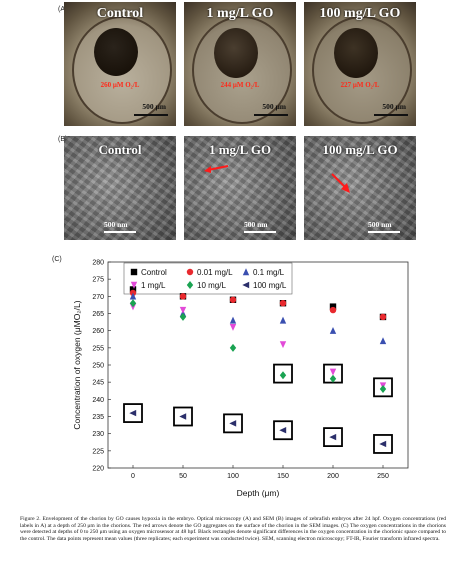 Image resolution: width=466 pixels, height=562 pixels. Describe the element at coordinates (153, 285) in the screenshot. I see `legend-label: 1 mg/L` at that location.